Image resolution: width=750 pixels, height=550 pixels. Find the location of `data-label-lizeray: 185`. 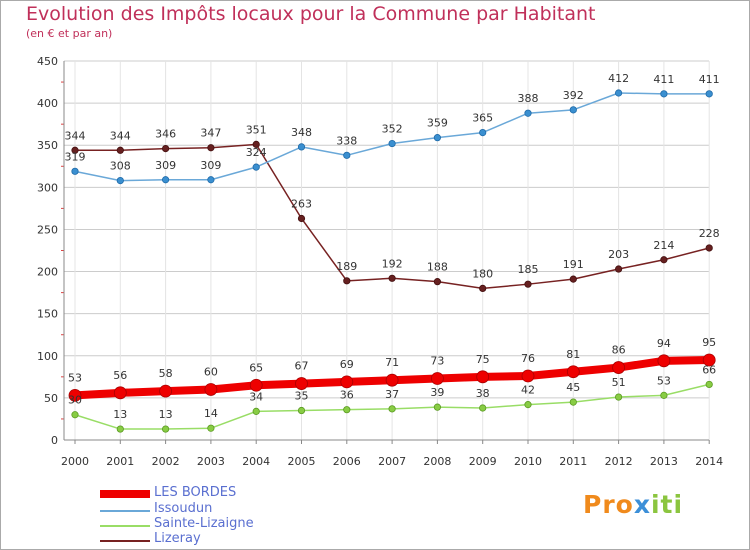

data-label-lizeray: 185 is located at coordinates (528, 269).